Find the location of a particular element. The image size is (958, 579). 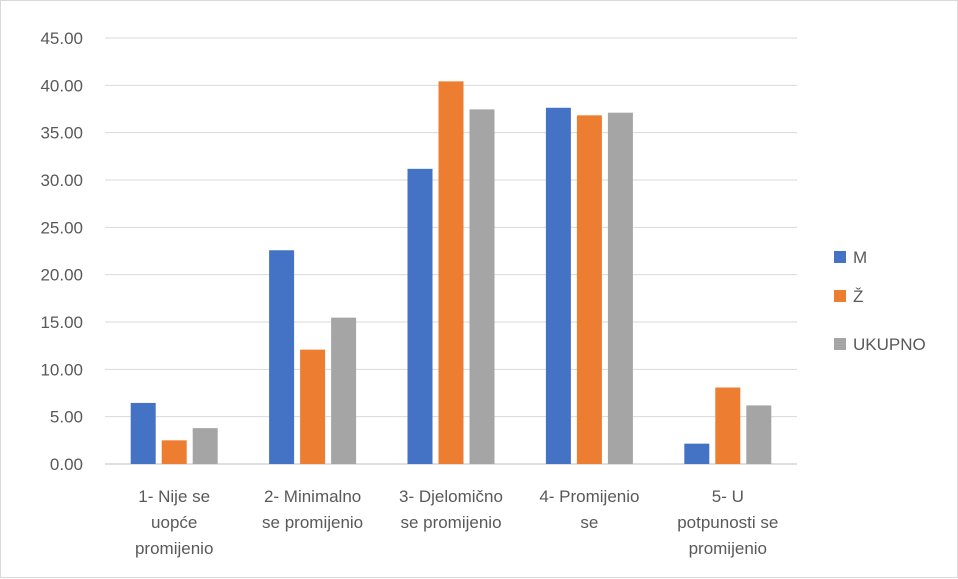

category-label-line: uopće is located at coordinates (174, 522).